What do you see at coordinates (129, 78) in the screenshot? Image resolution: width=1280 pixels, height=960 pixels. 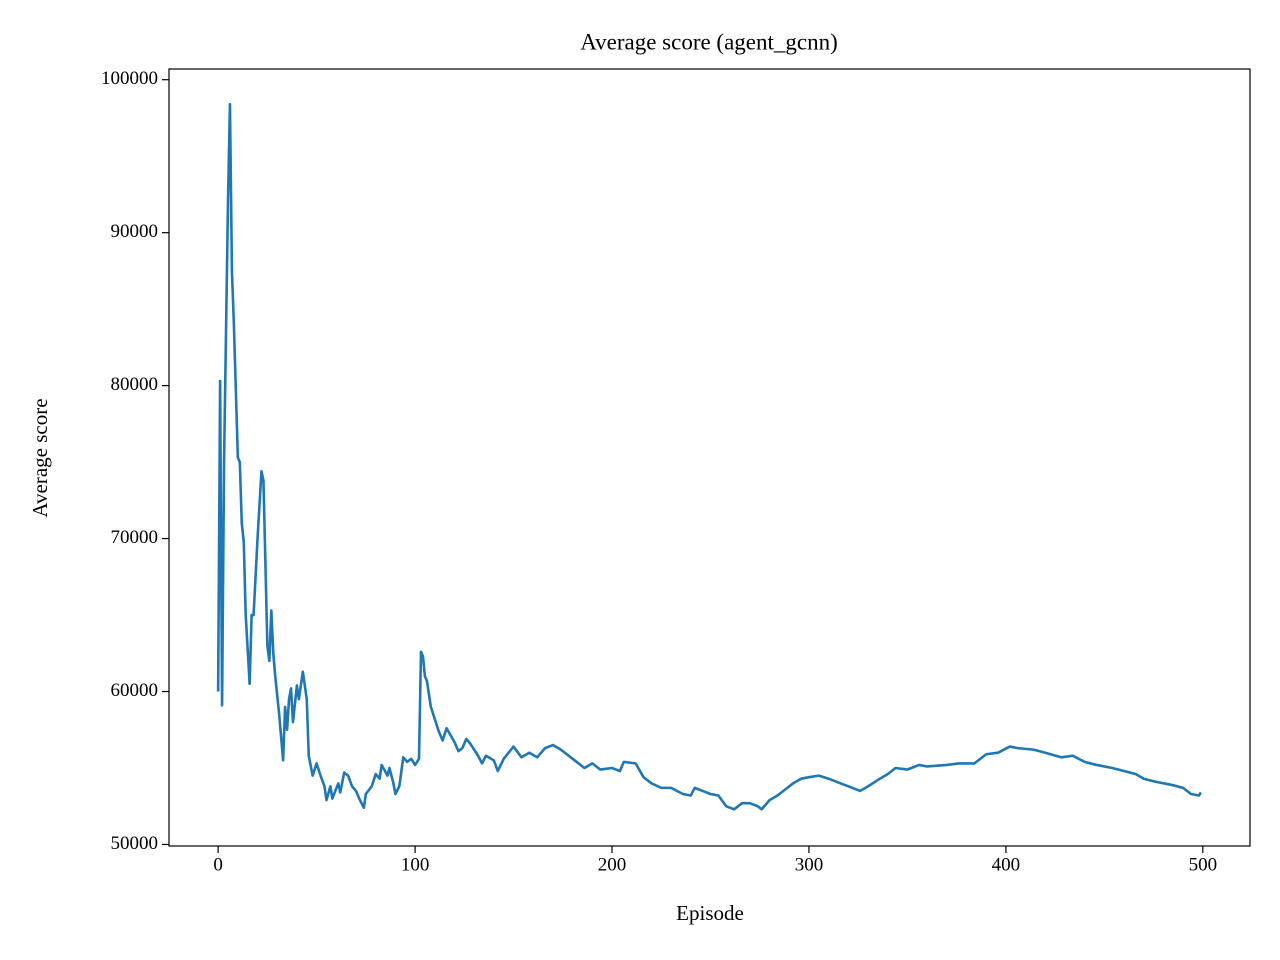 I see `y-tick-label: 100000` at bounding box center [129, 78].